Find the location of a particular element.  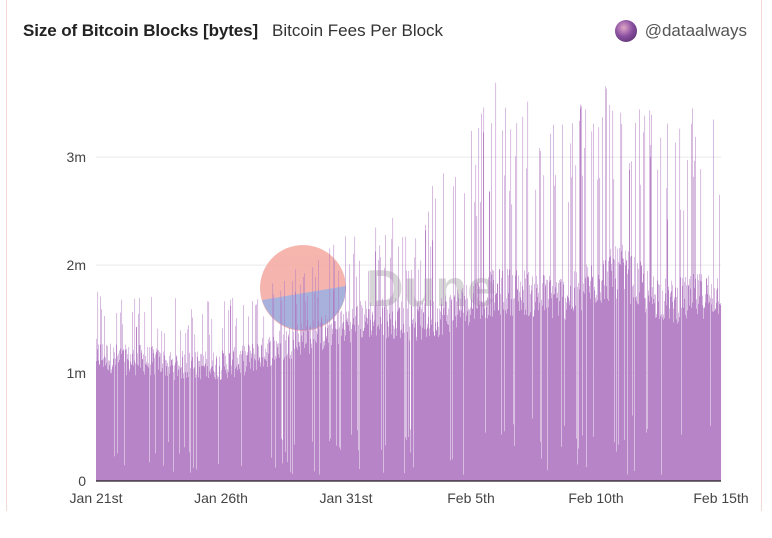

author-handle: @dataalways is located at coordinates (695, 30).